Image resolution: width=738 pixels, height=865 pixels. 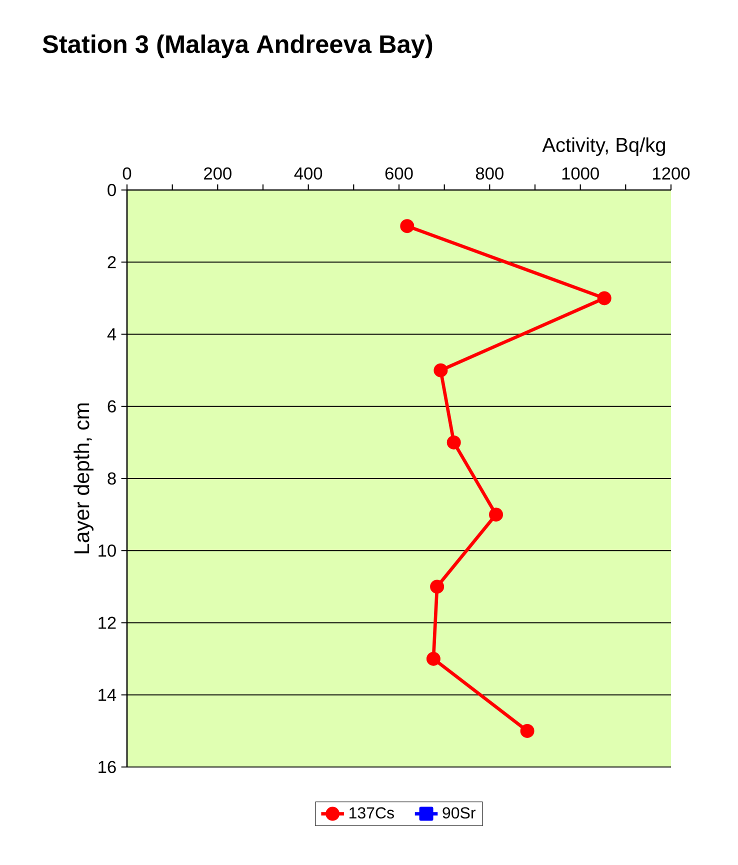 What do you see at coordinates (112, 262) in the screenshot?
I see `y-tick-label: 2` at bounding box center [112, 262].